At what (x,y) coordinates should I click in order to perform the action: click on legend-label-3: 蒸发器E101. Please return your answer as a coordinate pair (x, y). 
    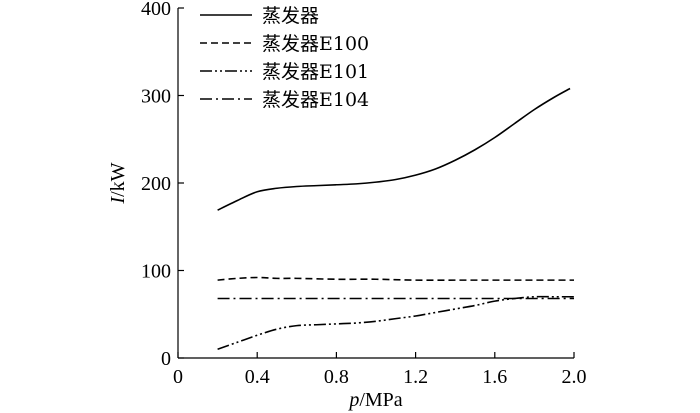
    Looking at the image, I should click on (315, 72).